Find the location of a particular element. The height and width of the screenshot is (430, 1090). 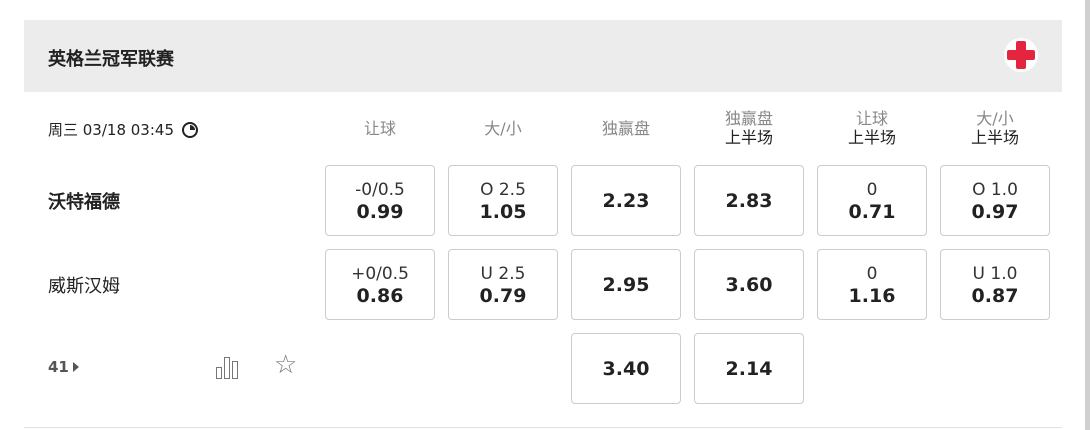

odds-value: 0.71 is located at coordinates (872, 211).